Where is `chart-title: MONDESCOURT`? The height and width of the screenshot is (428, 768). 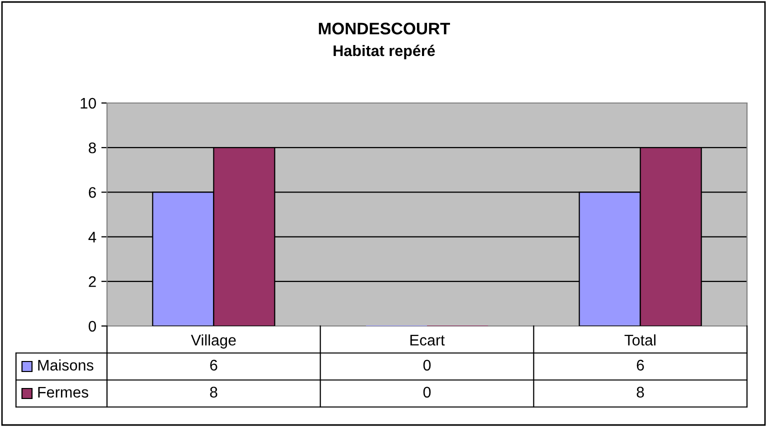
chart-title: MONDESCOURT is located at coordinates (384, 28).